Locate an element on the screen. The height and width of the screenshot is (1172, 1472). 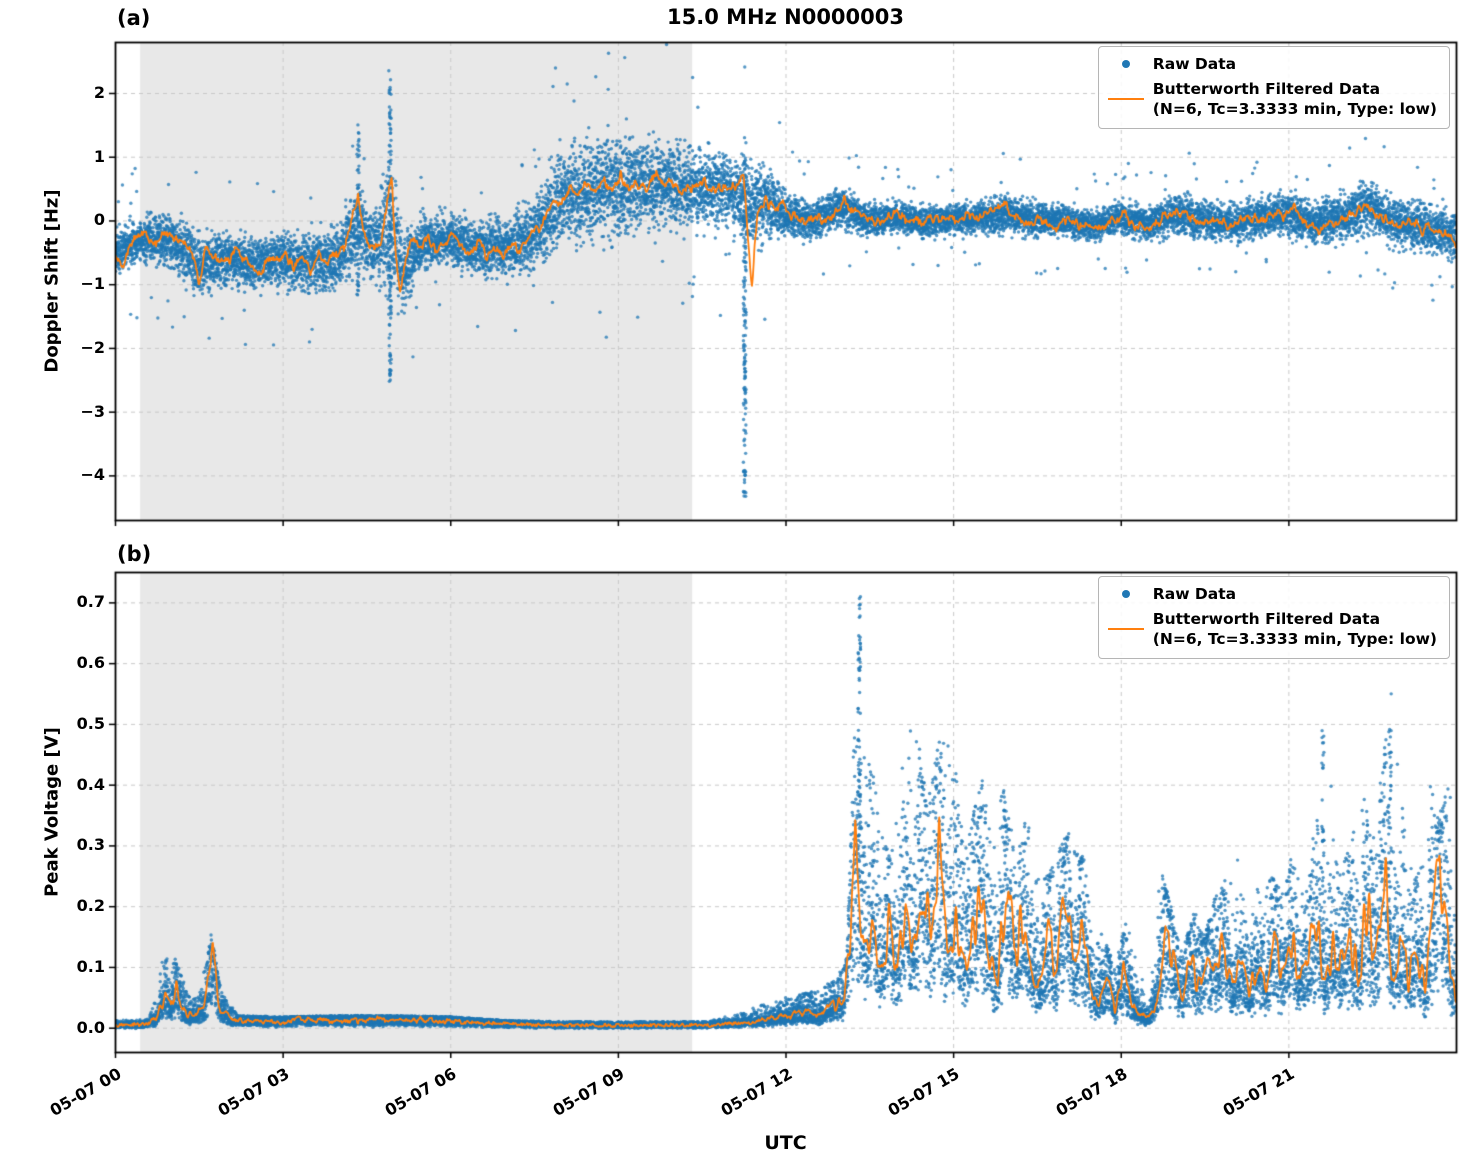
y-tick-label-a: 0 is located at coordinates (99, 220).